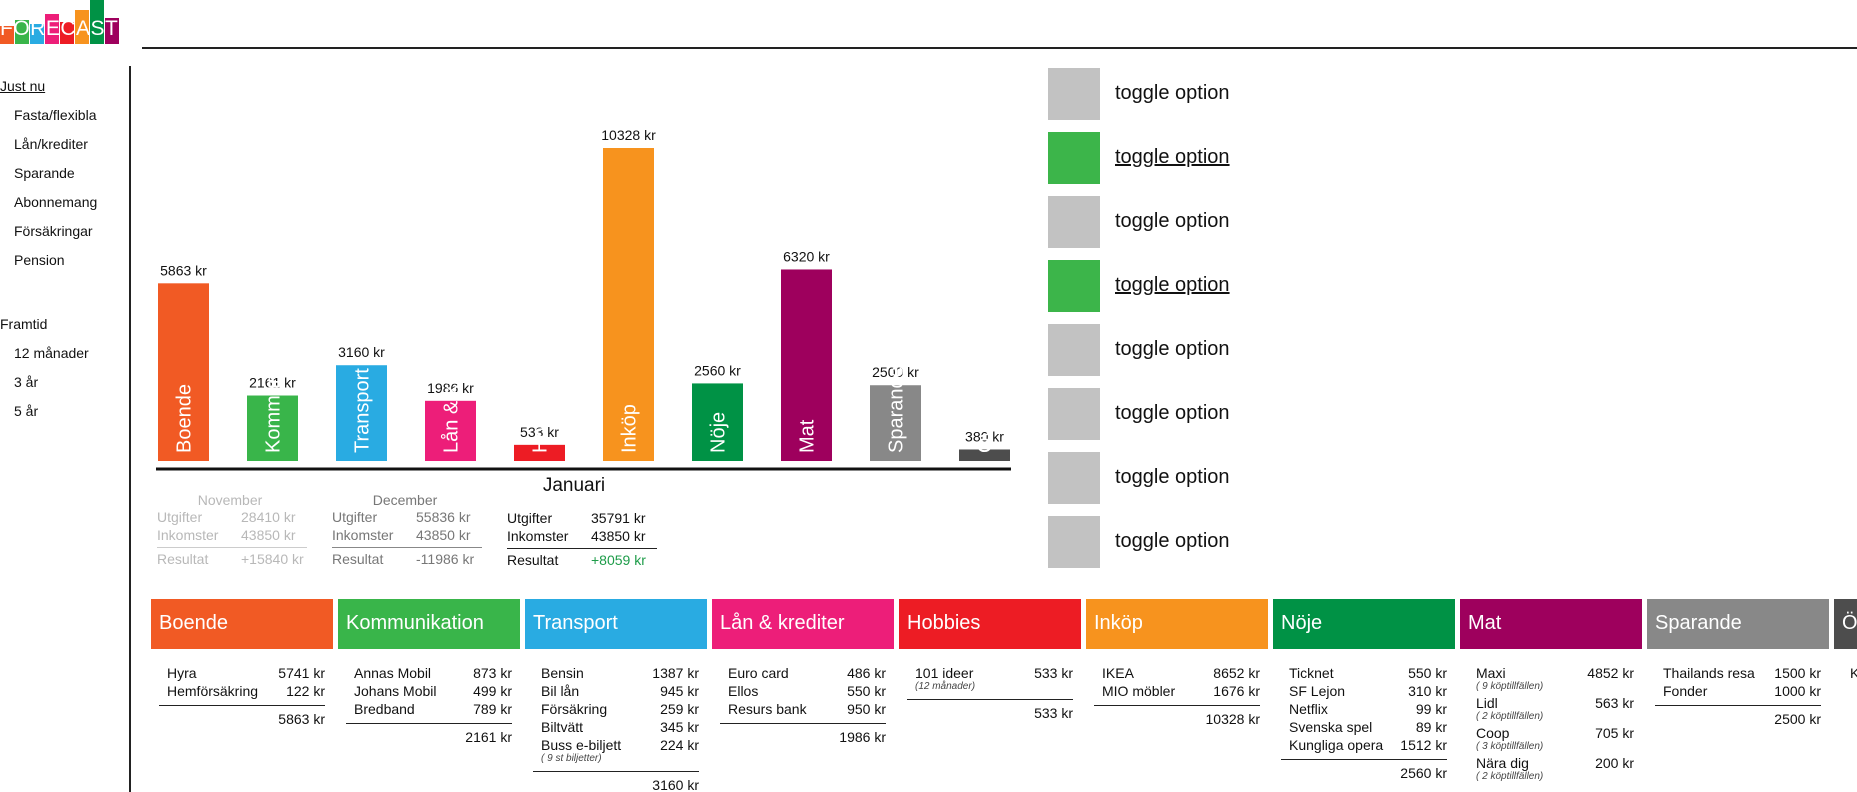 Image resolution: width=1857 pixels, height=792 pixels. What do you see at coordinates (23, 86) in the screenshot?
I see `sidebar-section-just-nu: Just nu` at bounding box center [23, 86].